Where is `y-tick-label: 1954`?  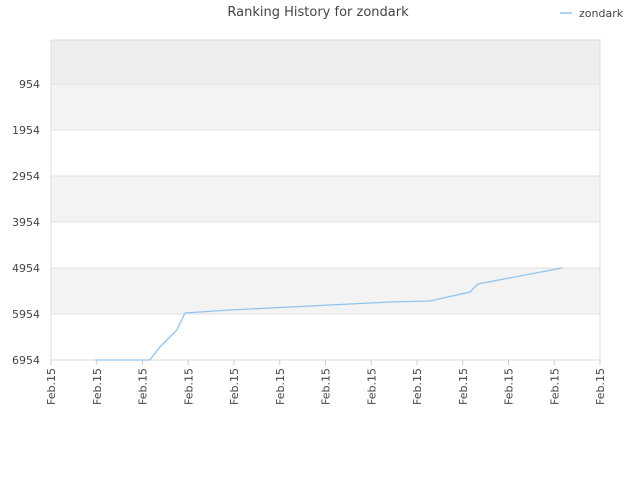
y-tick-label: 1954 is located at coordinates (26, 130).